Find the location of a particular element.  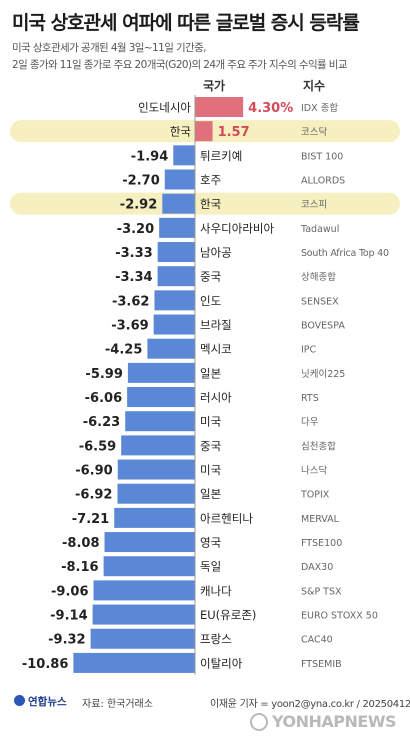

value-label-12: -6.06 is located at coordinates (103, 398).